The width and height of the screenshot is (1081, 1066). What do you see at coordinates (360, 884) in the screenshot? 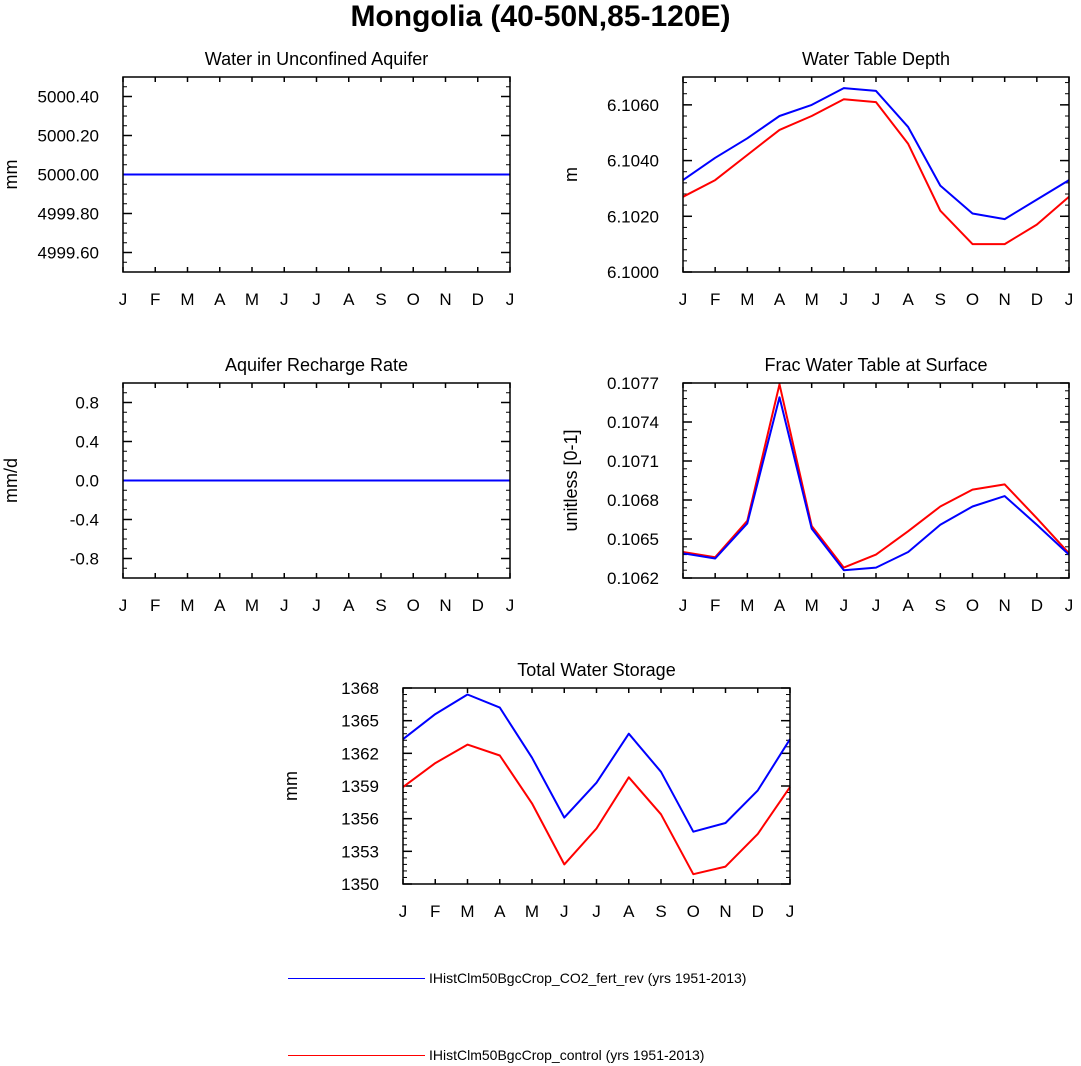
I see `y-tick-label: 1350` at bounding box center [360, 884].